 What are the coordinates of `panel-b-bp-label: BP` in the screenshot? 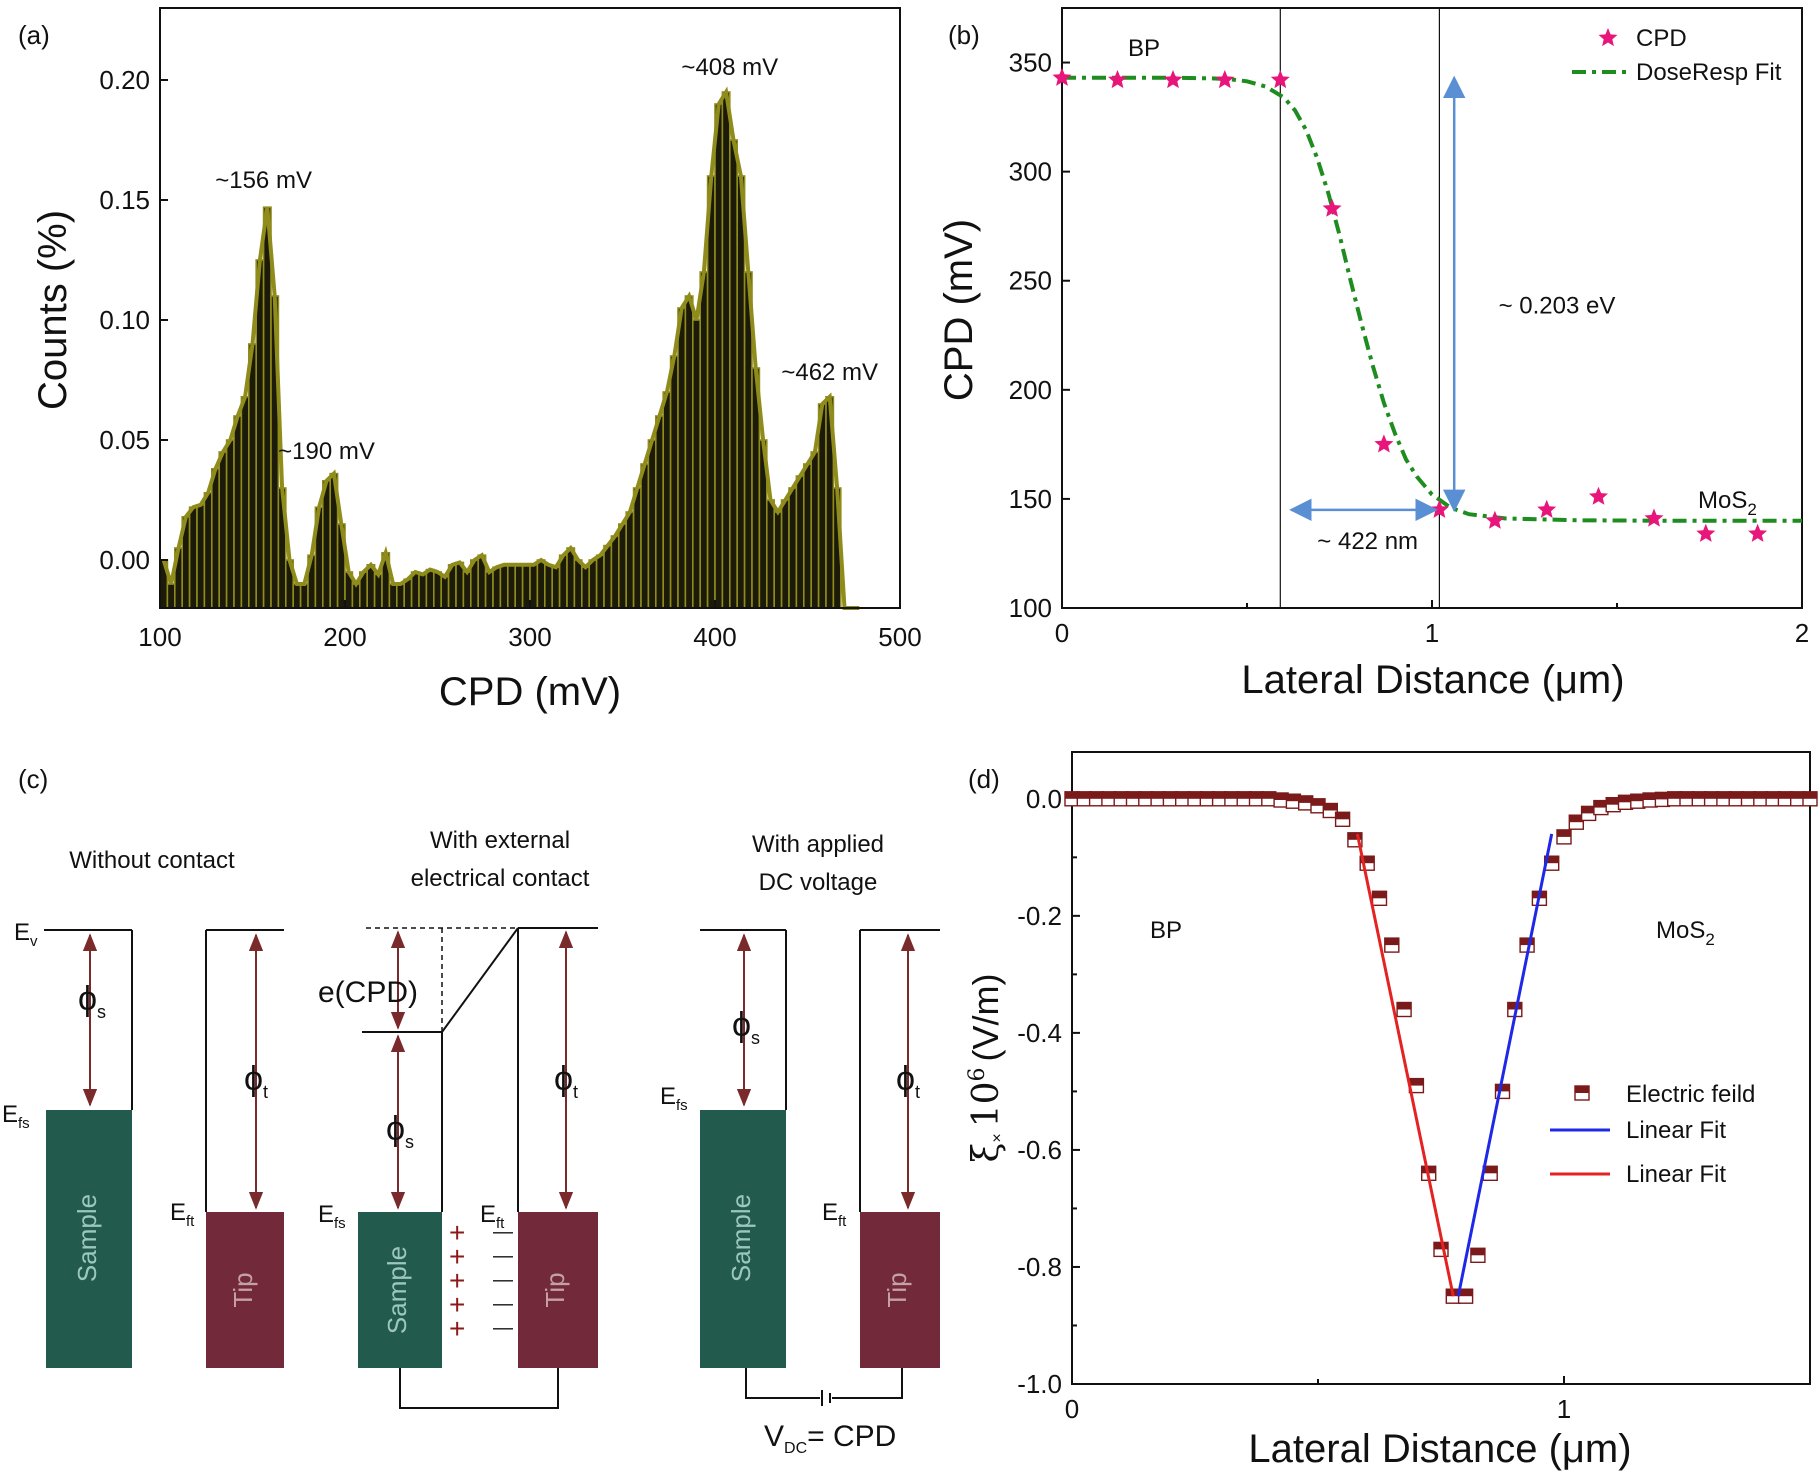 It's located at (1144, 48).